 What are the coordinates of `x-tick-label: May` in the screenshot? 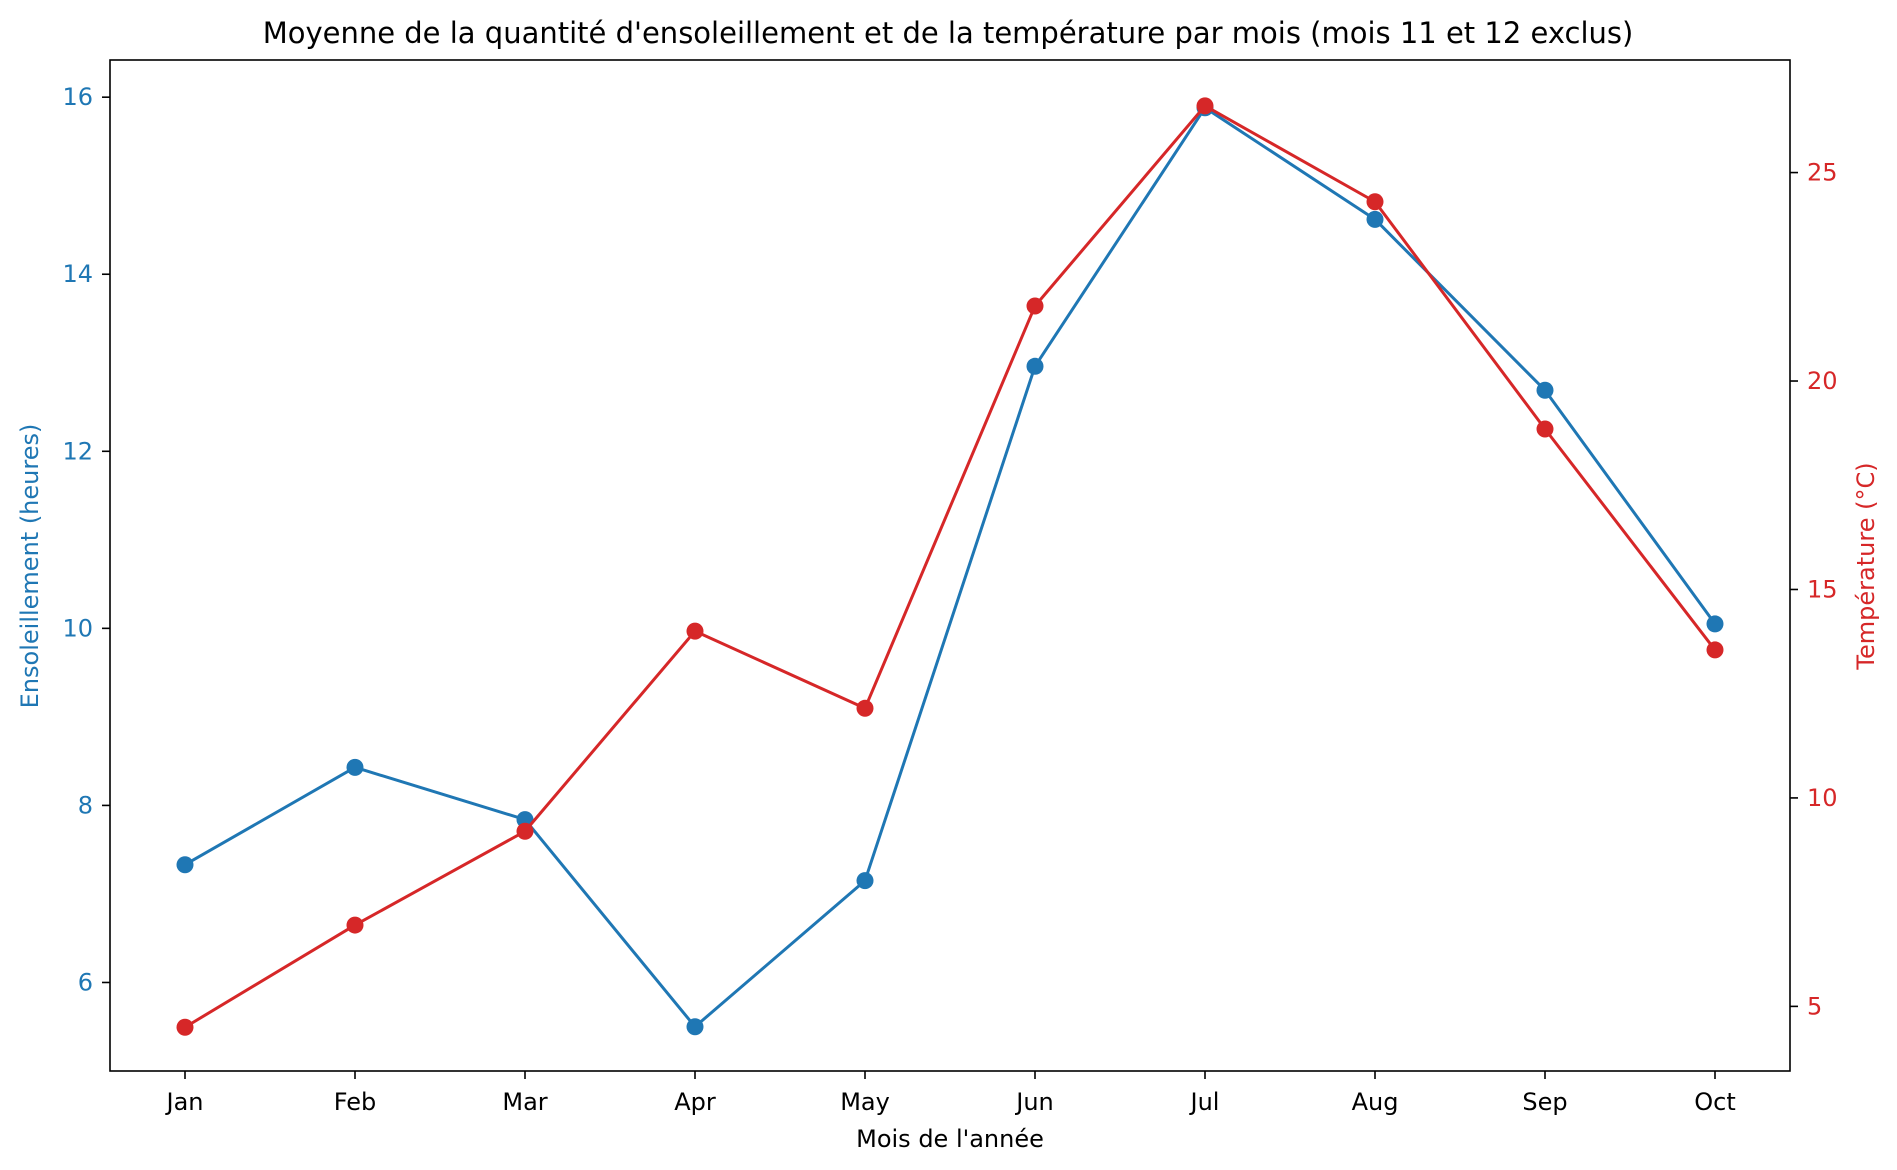 It's located at (865, 1102).